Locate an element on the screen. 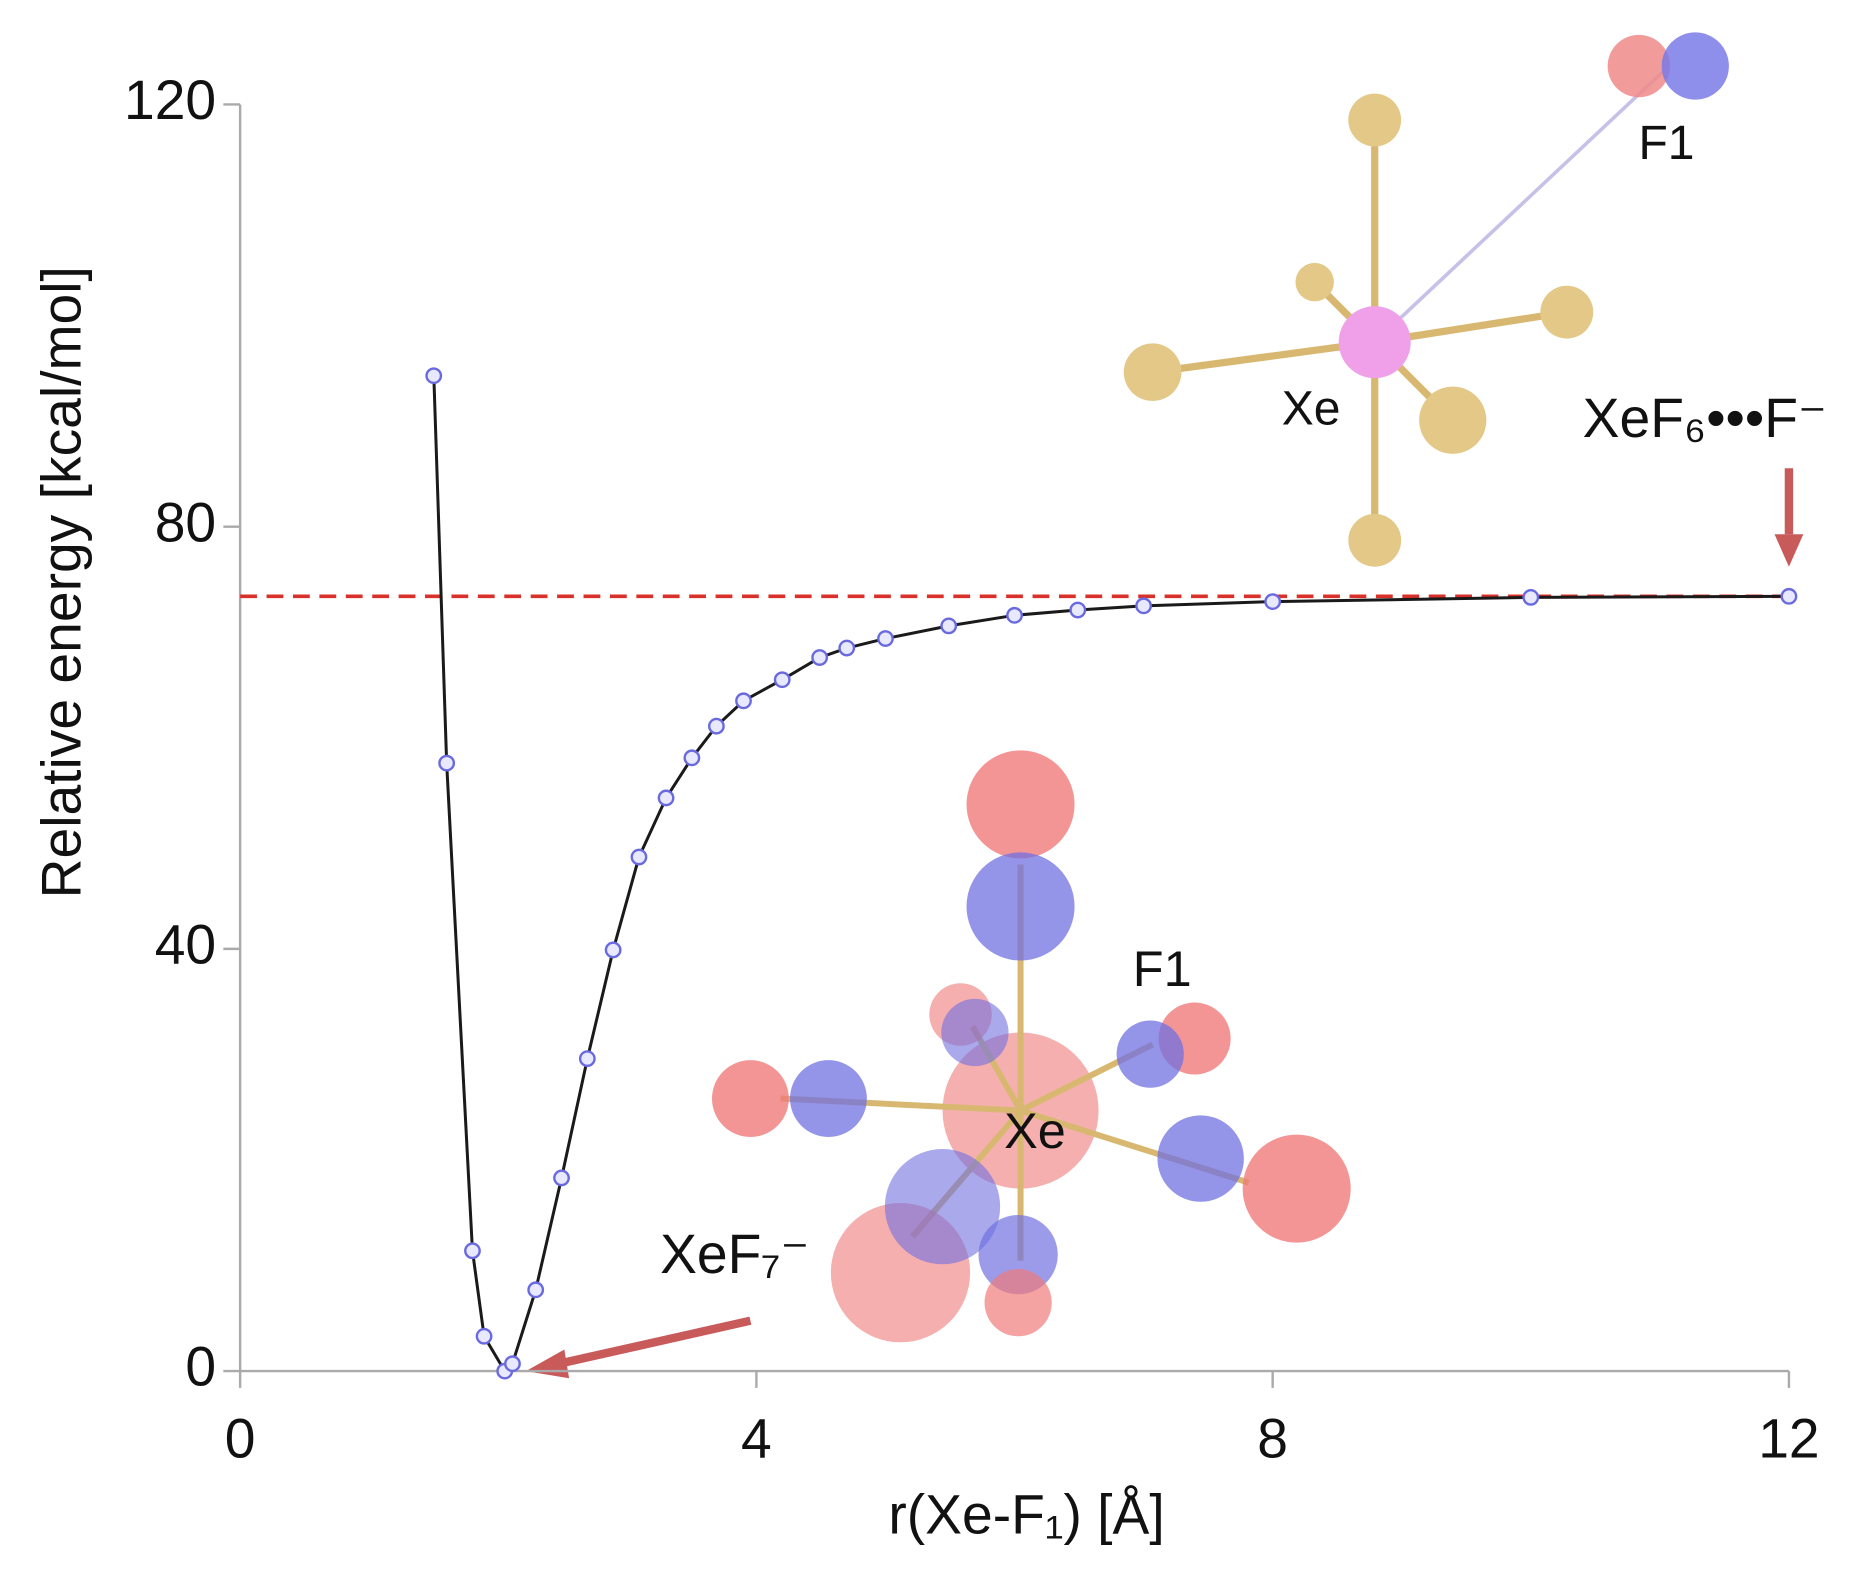  molecule-bottom is located at coordinates (1031, 1046).